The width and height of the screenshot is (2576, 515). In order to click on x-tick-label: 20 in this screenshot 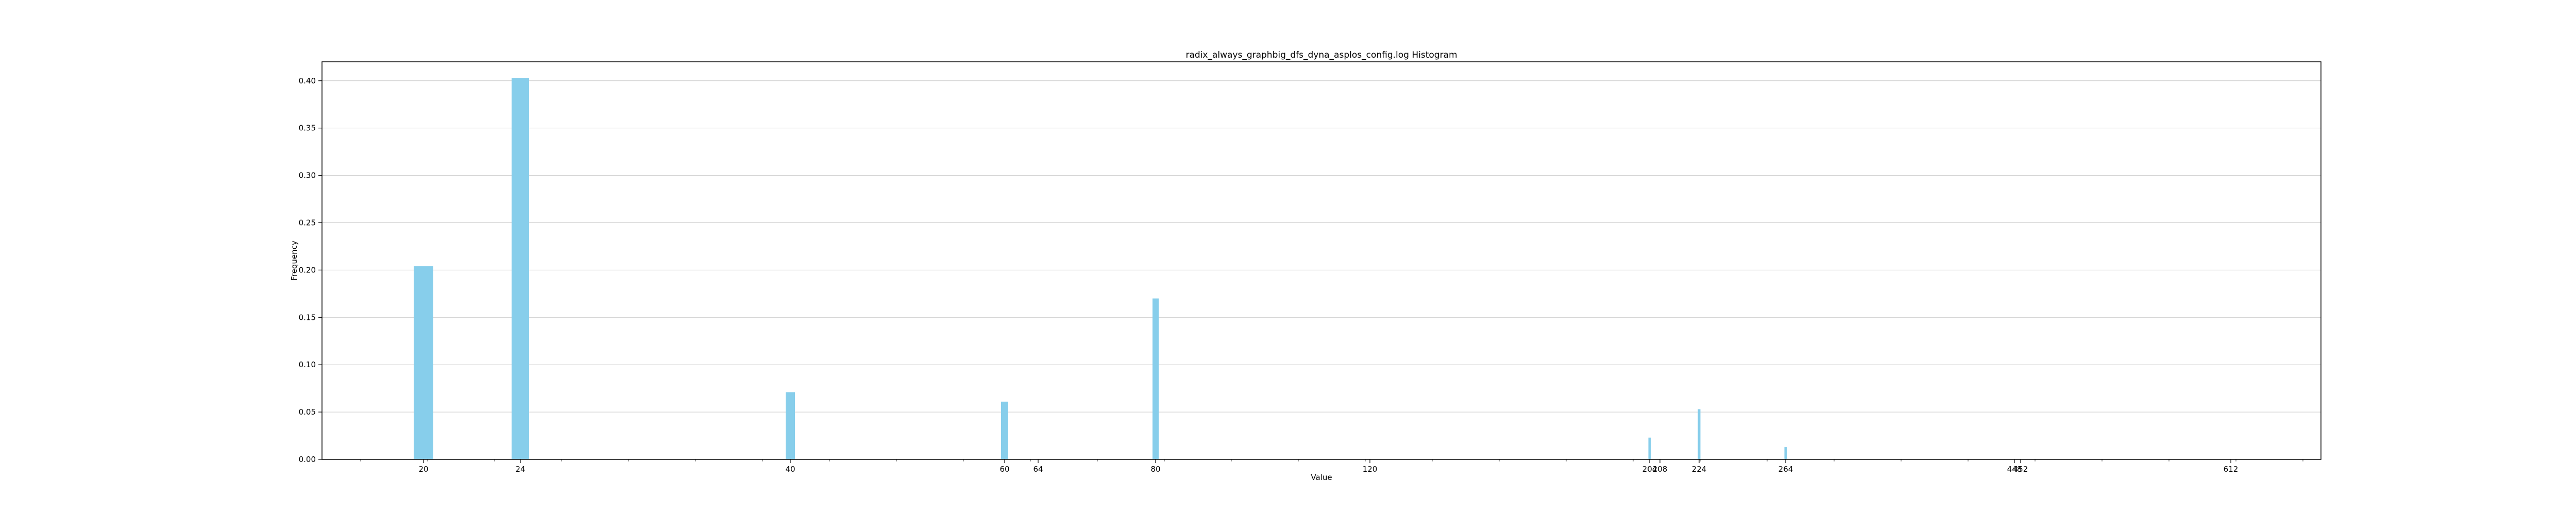, I will do `click(423, 469)`.